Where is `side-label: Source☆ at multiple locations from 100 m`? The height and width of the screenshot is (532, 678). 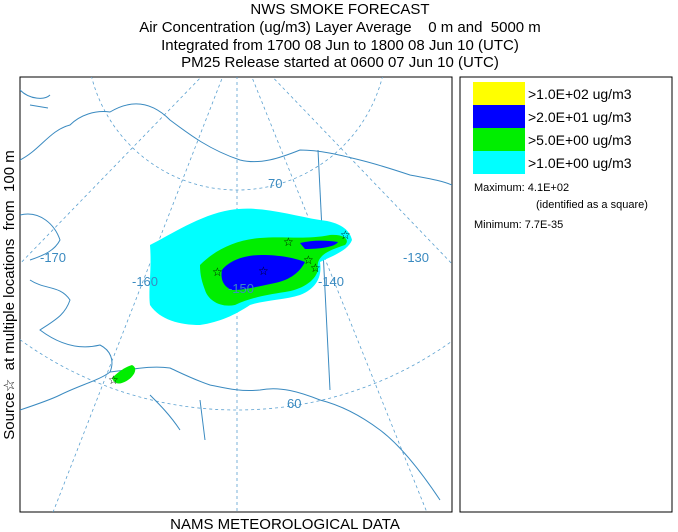 side-label: Source☆ at multiple locations from 100 m is located at coordinates (9, 294).